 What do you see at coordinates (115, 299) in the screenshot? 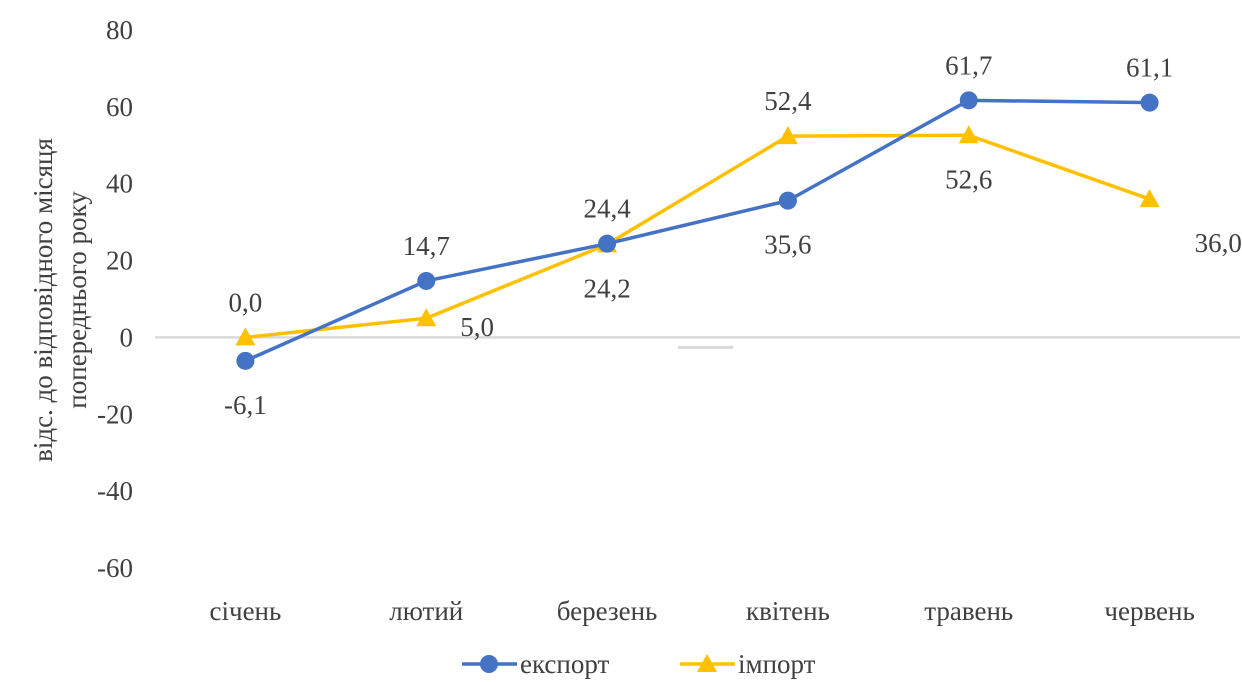
I see `y-axis: 80 60 40 20 0 -20 -40 -60` at bounding box center [115, 299].